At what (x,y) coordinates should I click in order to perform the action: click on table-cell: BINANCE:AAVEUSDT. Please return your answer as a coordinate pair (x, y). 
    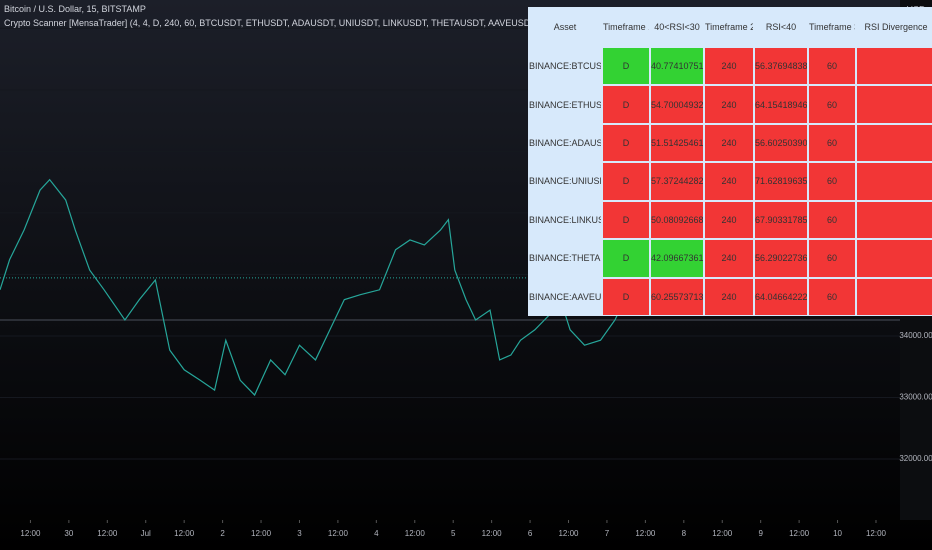
    Looking at the image, I should click on (565, 296).